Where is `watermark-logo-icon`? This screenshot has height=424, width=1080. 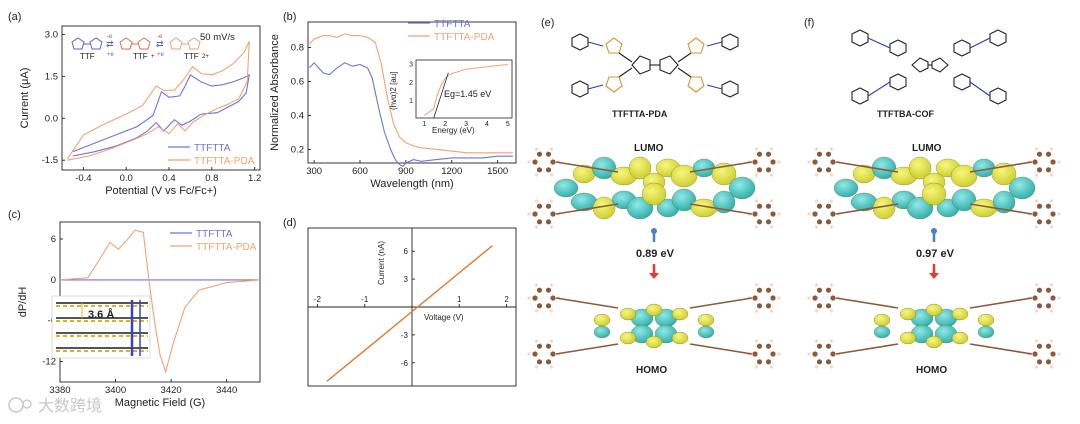 watermark-logo-icon is located at coordinates (16, 405).